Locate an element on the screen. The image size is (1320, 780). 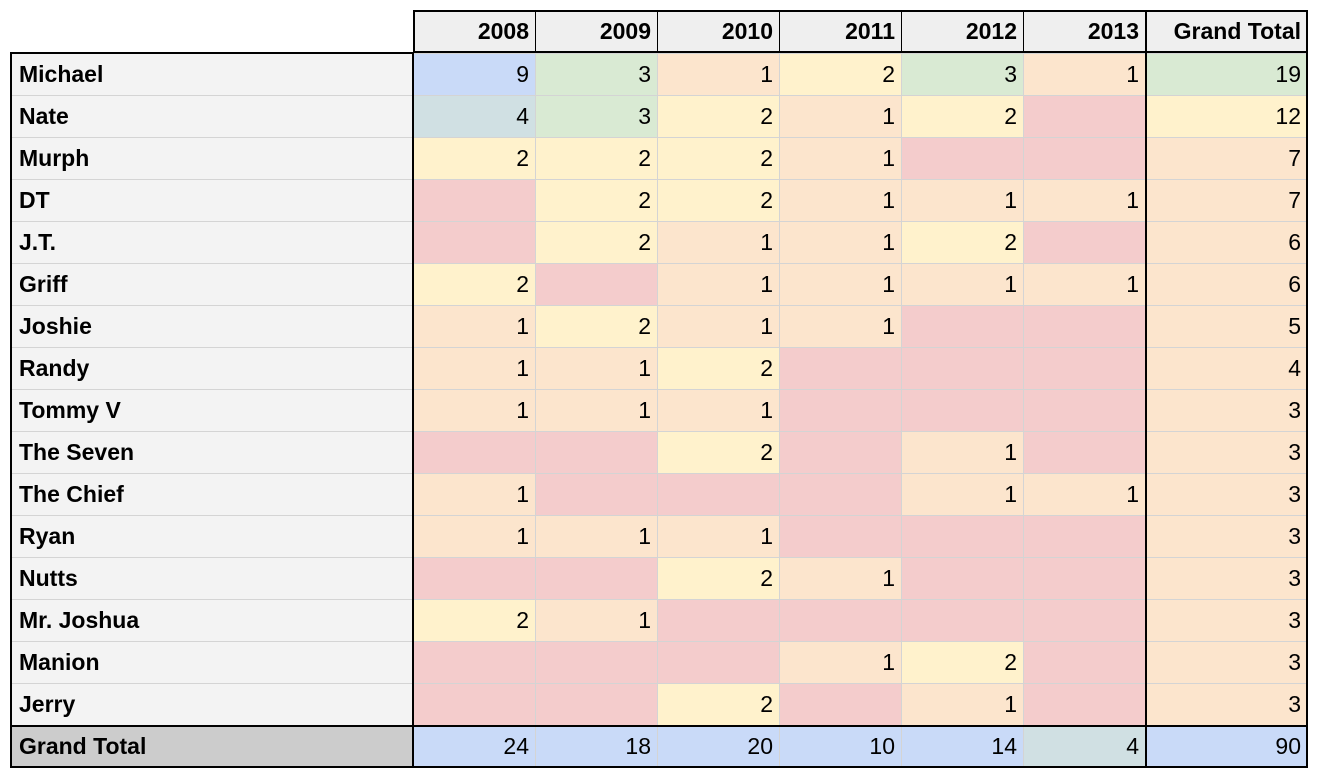
row-label: Nate is located at coordinates (212, 116).